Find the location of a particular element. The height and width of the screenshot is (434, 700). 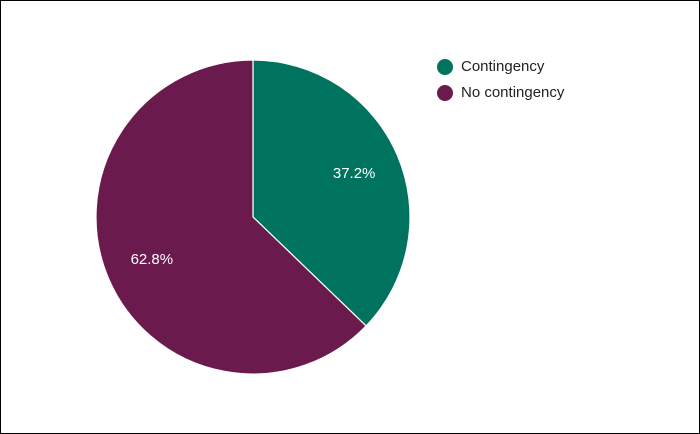

slice-label: 62.8% is located at coordinates (152, 259).